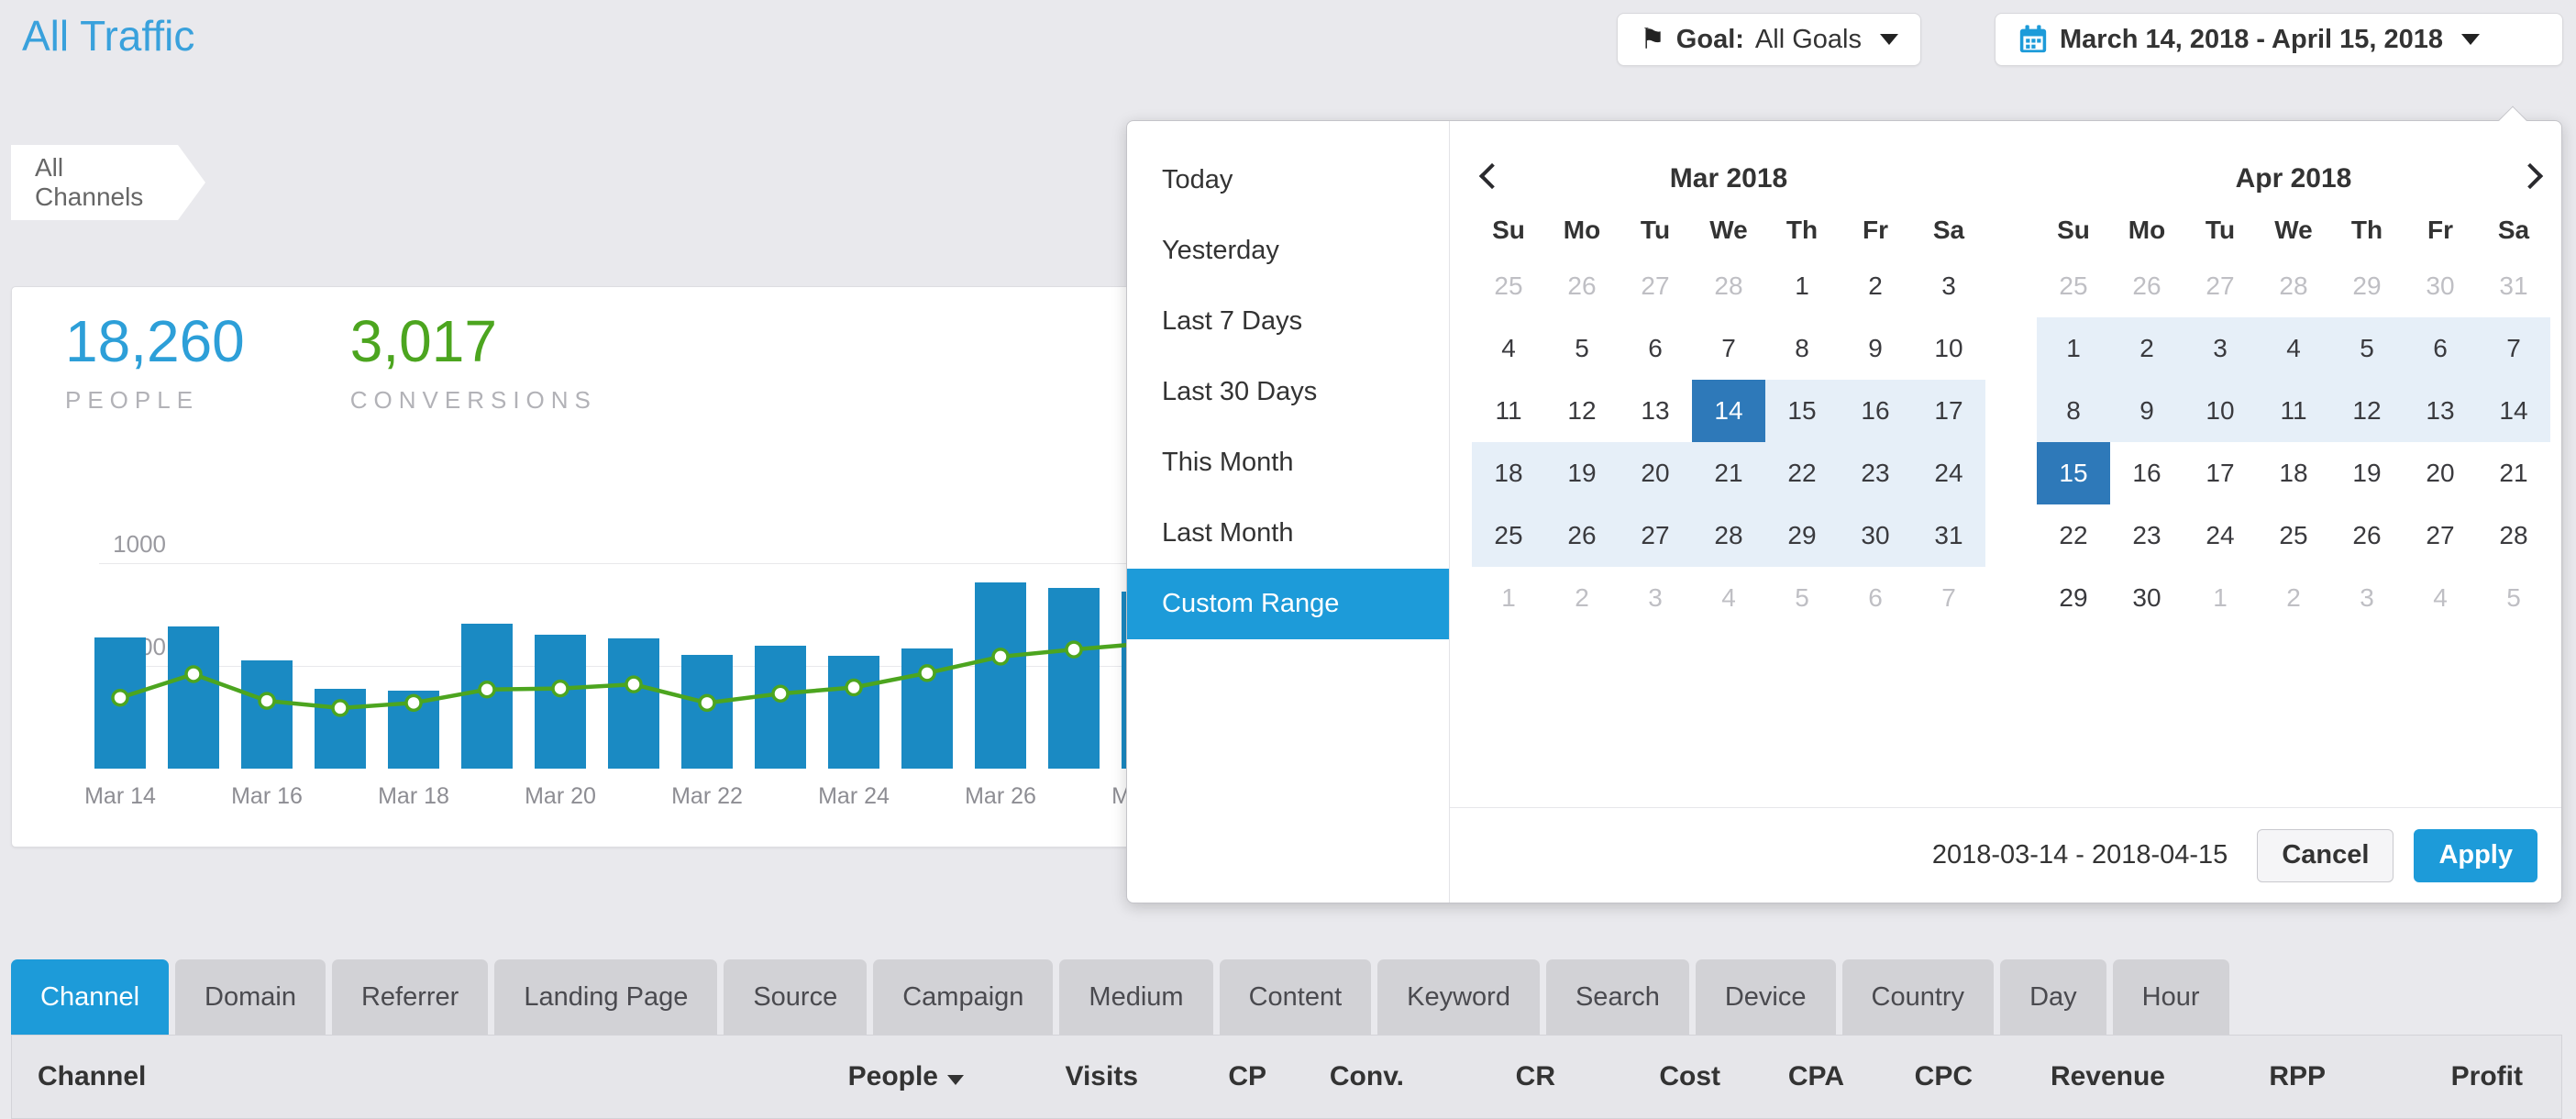  Describe the element at coordinates (1295, 997) in the screenshot. I see `tab-content: Content` at that location.